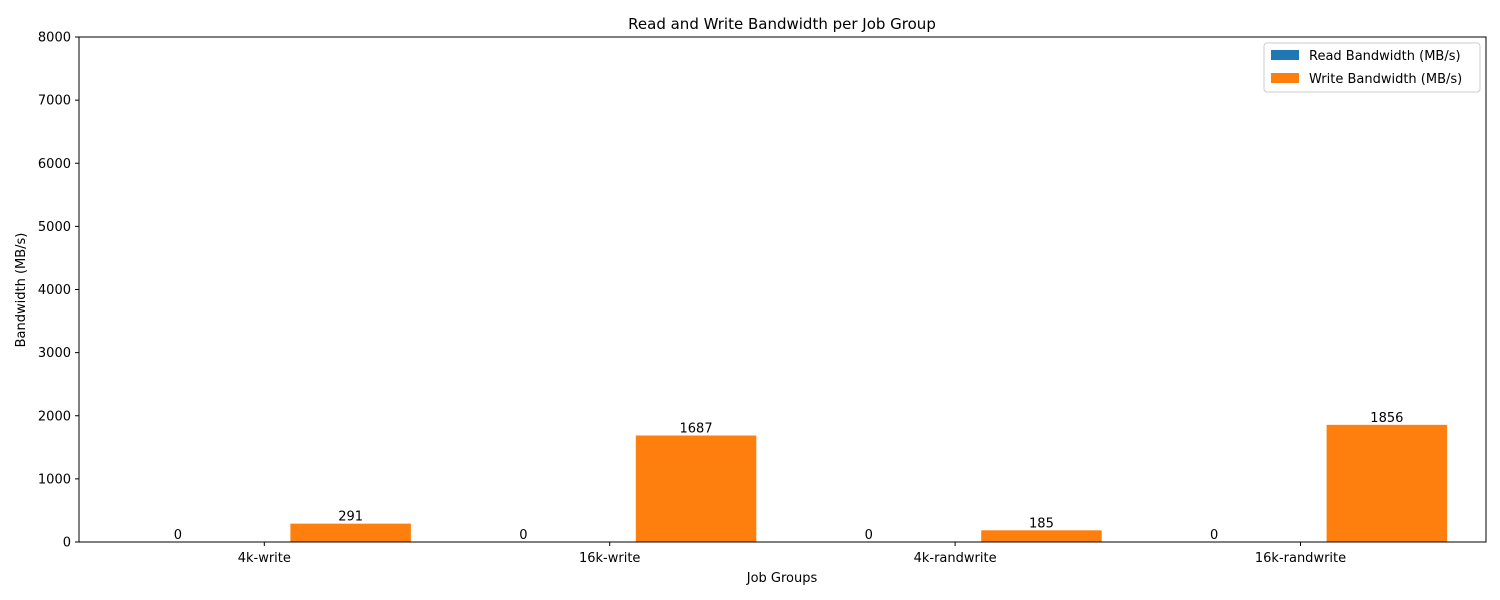 This screenshot has height=600, width=1500. I want to click on y-tick-label: 8000, so click(54, 38).